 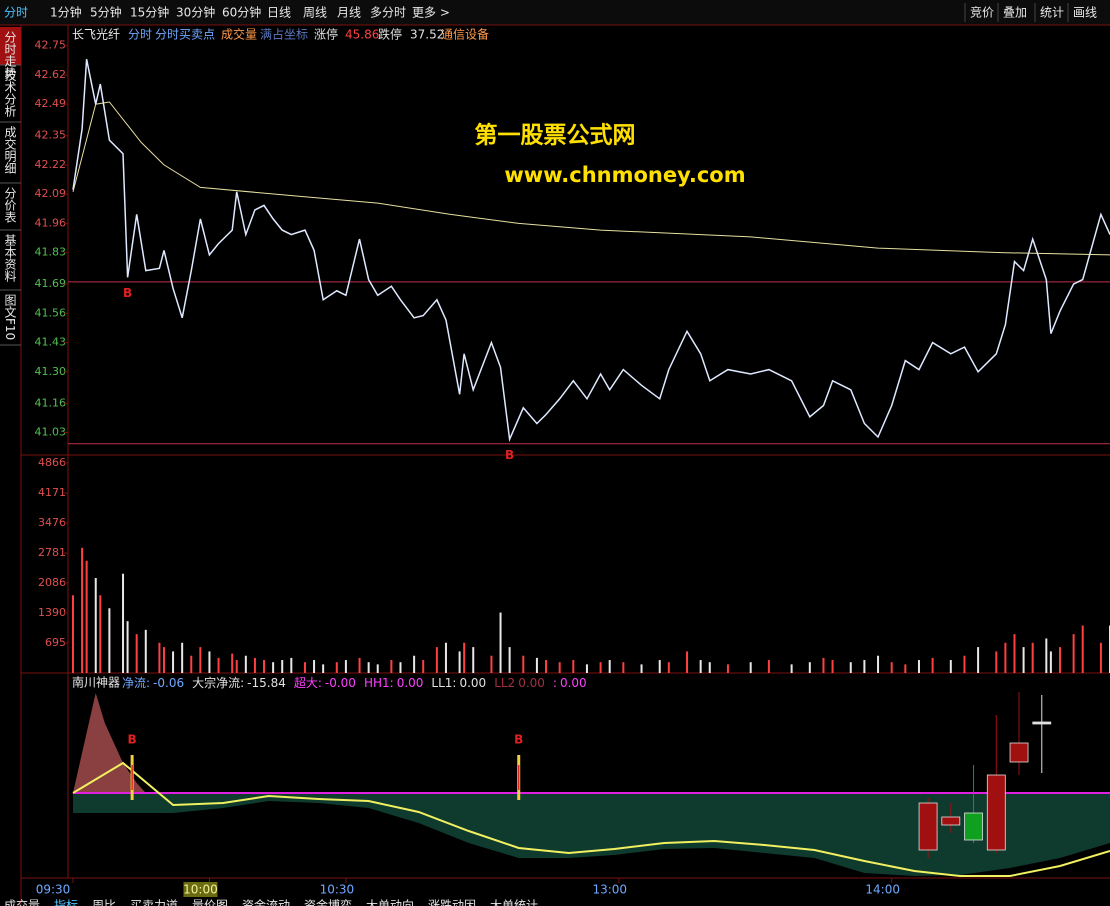 What do you see at coordinates (315, 13) in the screenshot?
I see `menu-item: 周线` at bounding box center [315, 13].